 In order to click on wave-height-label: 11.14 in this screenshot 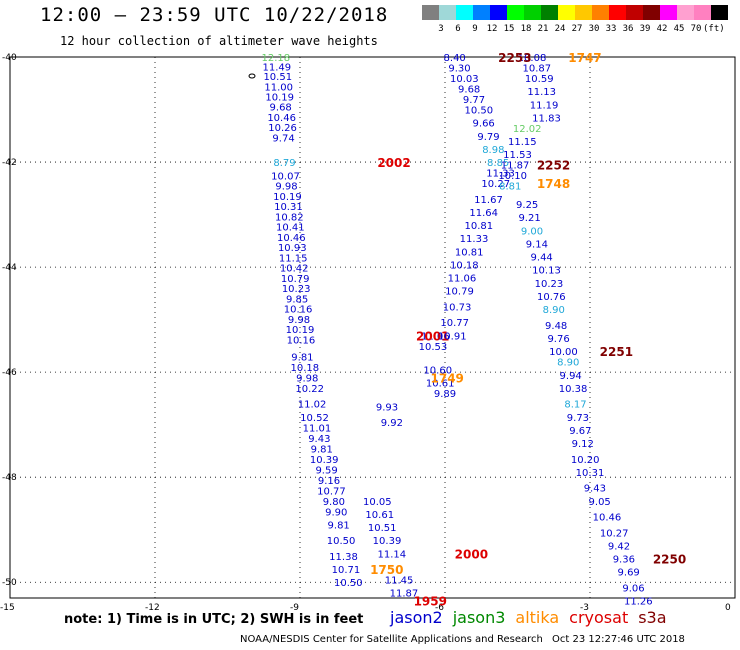, I will do `click(392, 554)`.